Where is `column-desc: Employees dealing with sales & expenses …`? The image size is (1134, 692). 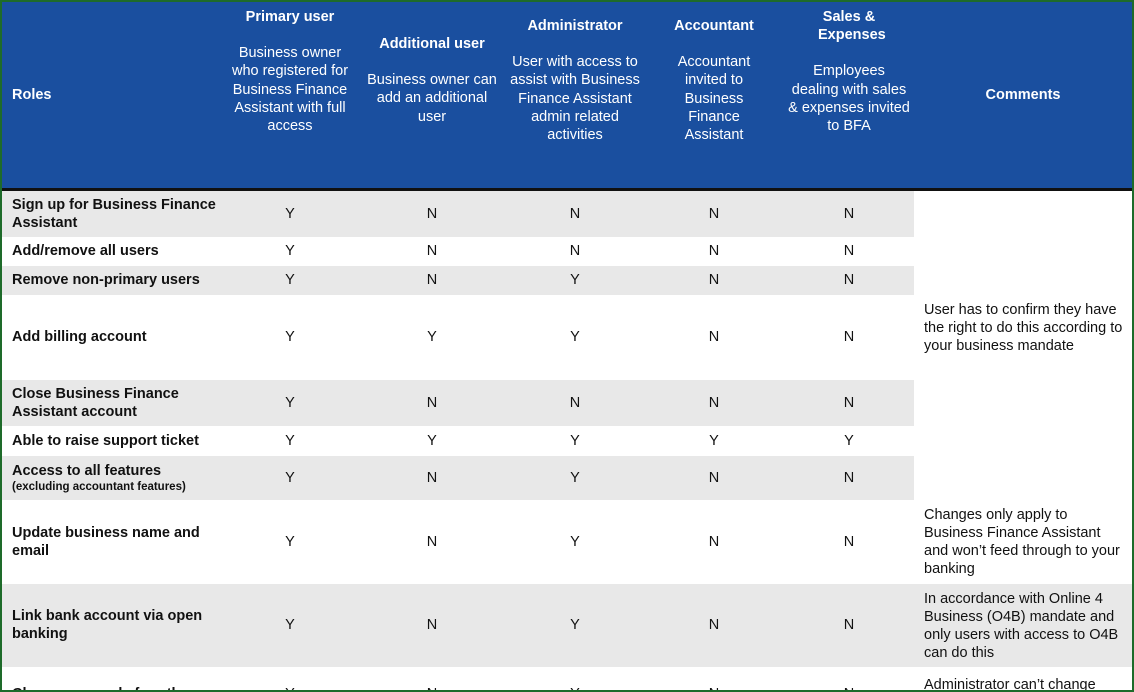
column-desc: Employees dealing with sales & expenses … is located at coordinates (849, 99).